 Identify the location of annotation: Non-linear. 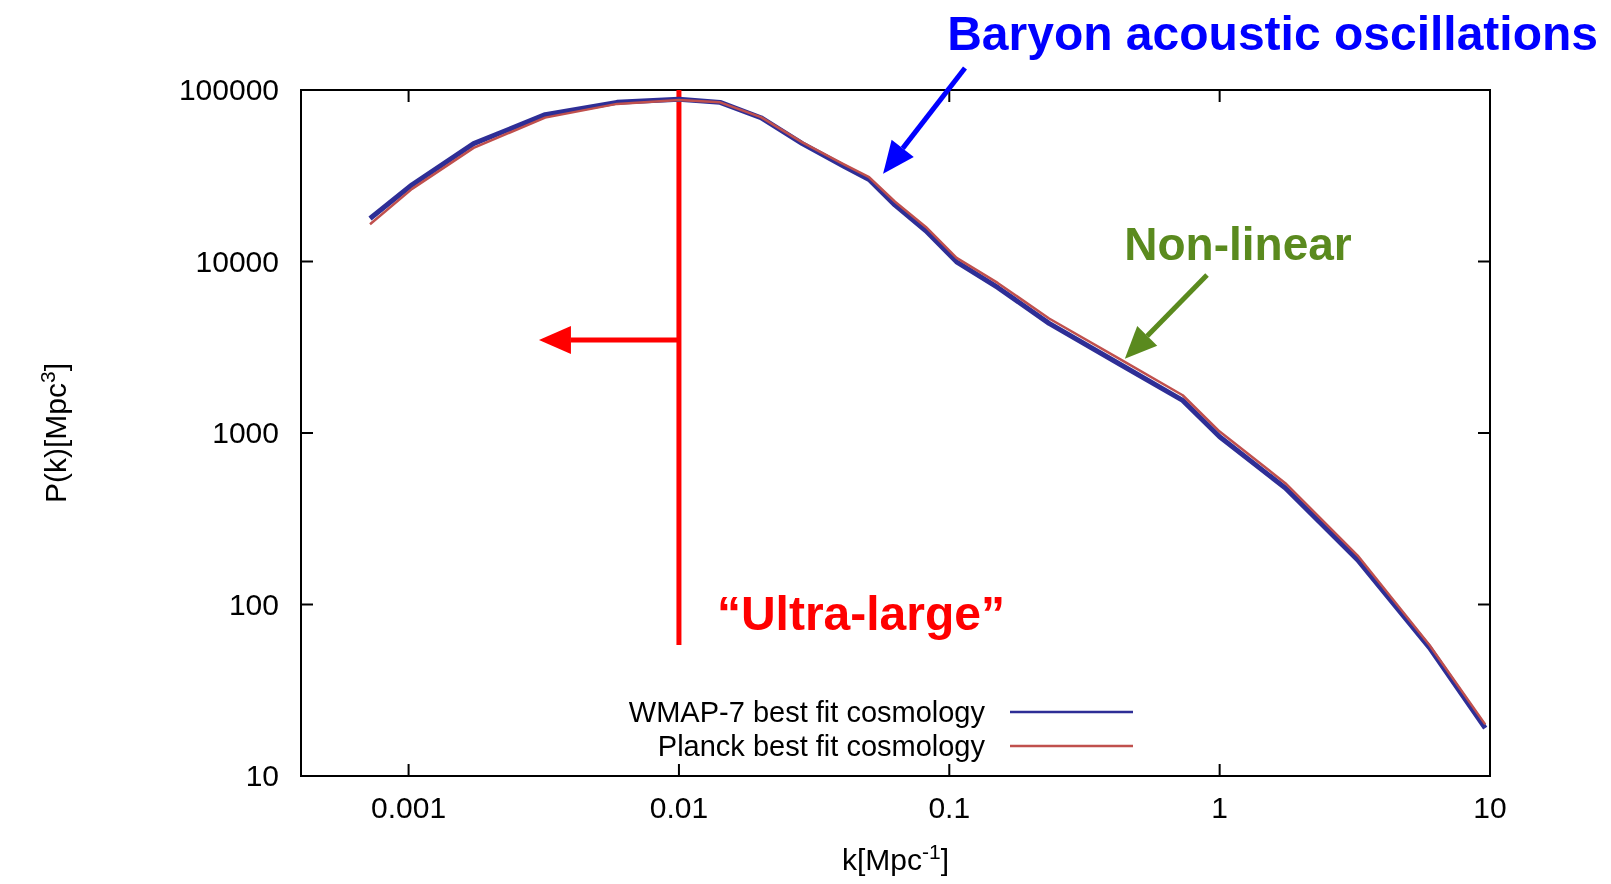
(1238, 244).